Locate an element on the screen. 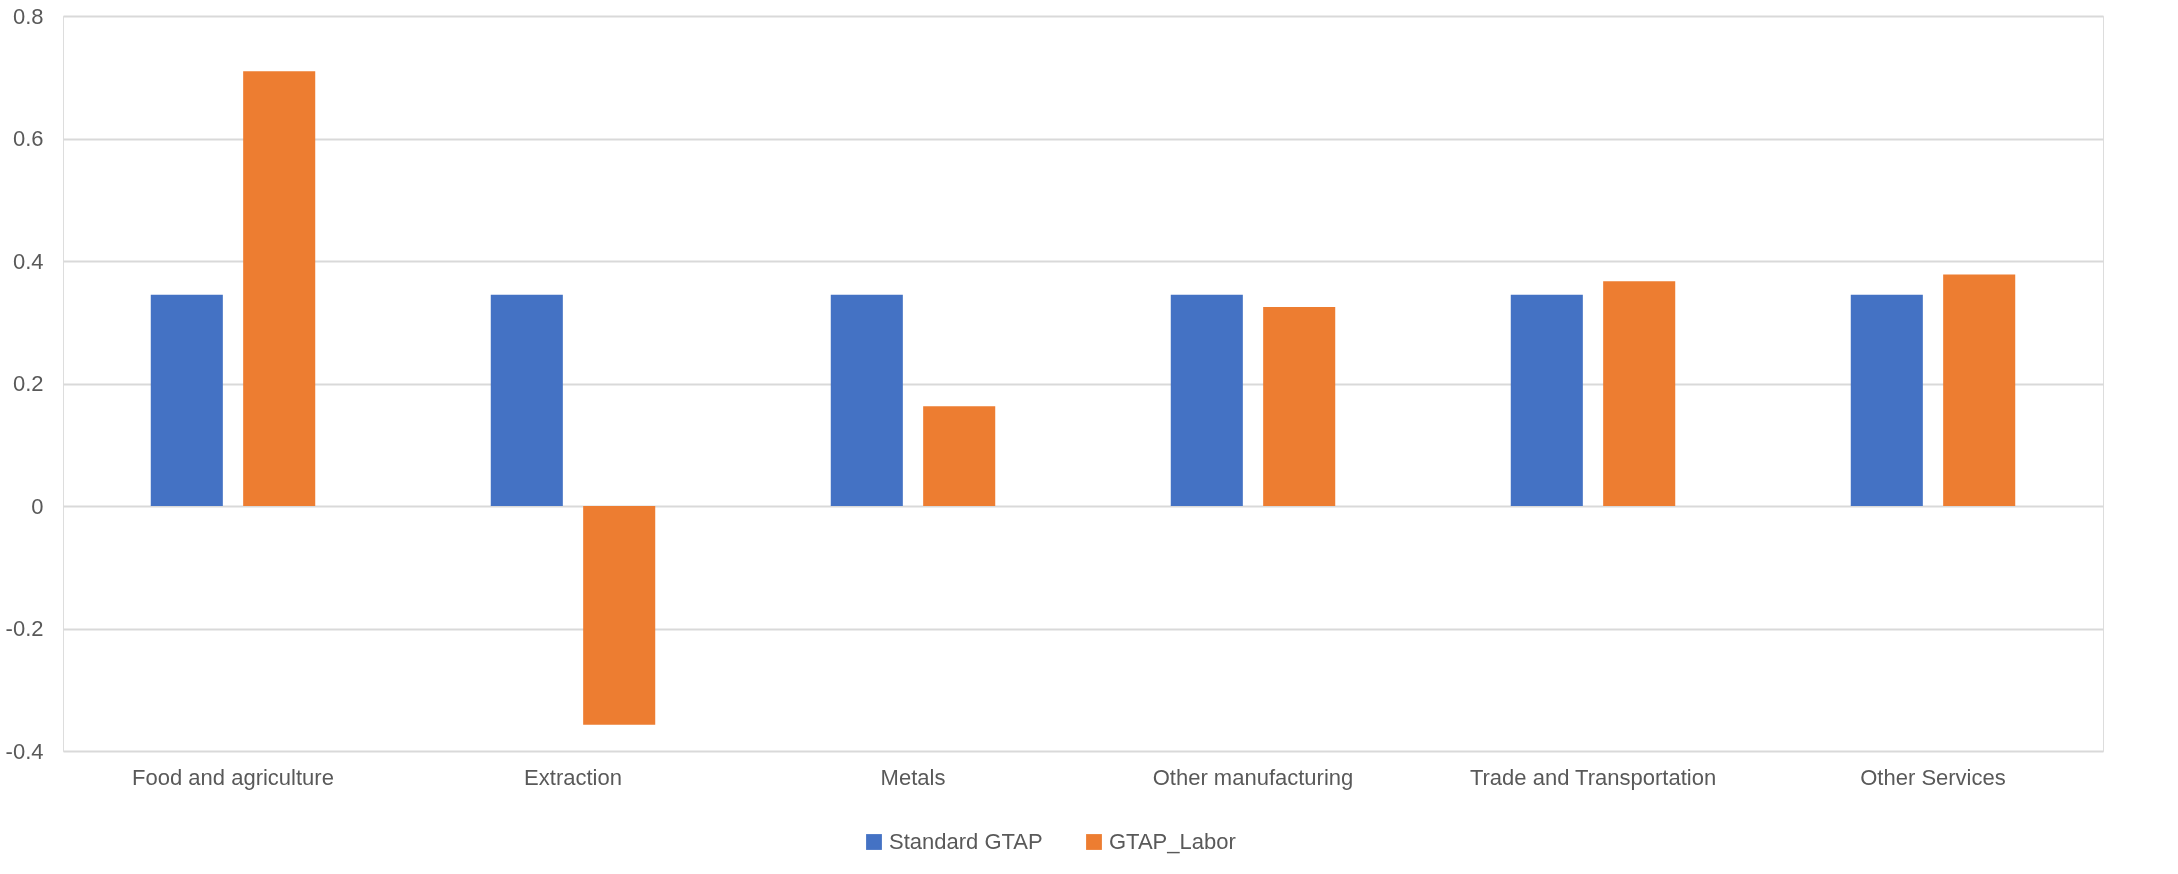 Image resolution: width=2178 pixels, height=874 pixels. x-tick-label: Trade and Transportation is located at coordinates (1593, 777).